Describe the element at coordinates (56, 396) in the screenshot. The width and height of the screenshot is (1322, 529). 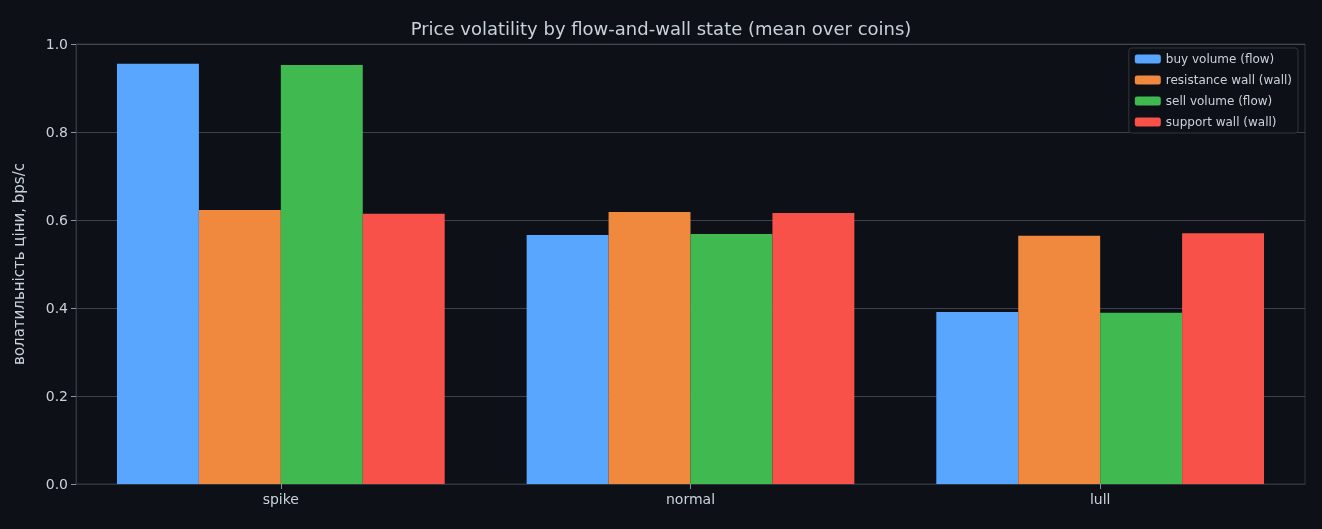
I see `y-tick-label: 0.2` at that location.